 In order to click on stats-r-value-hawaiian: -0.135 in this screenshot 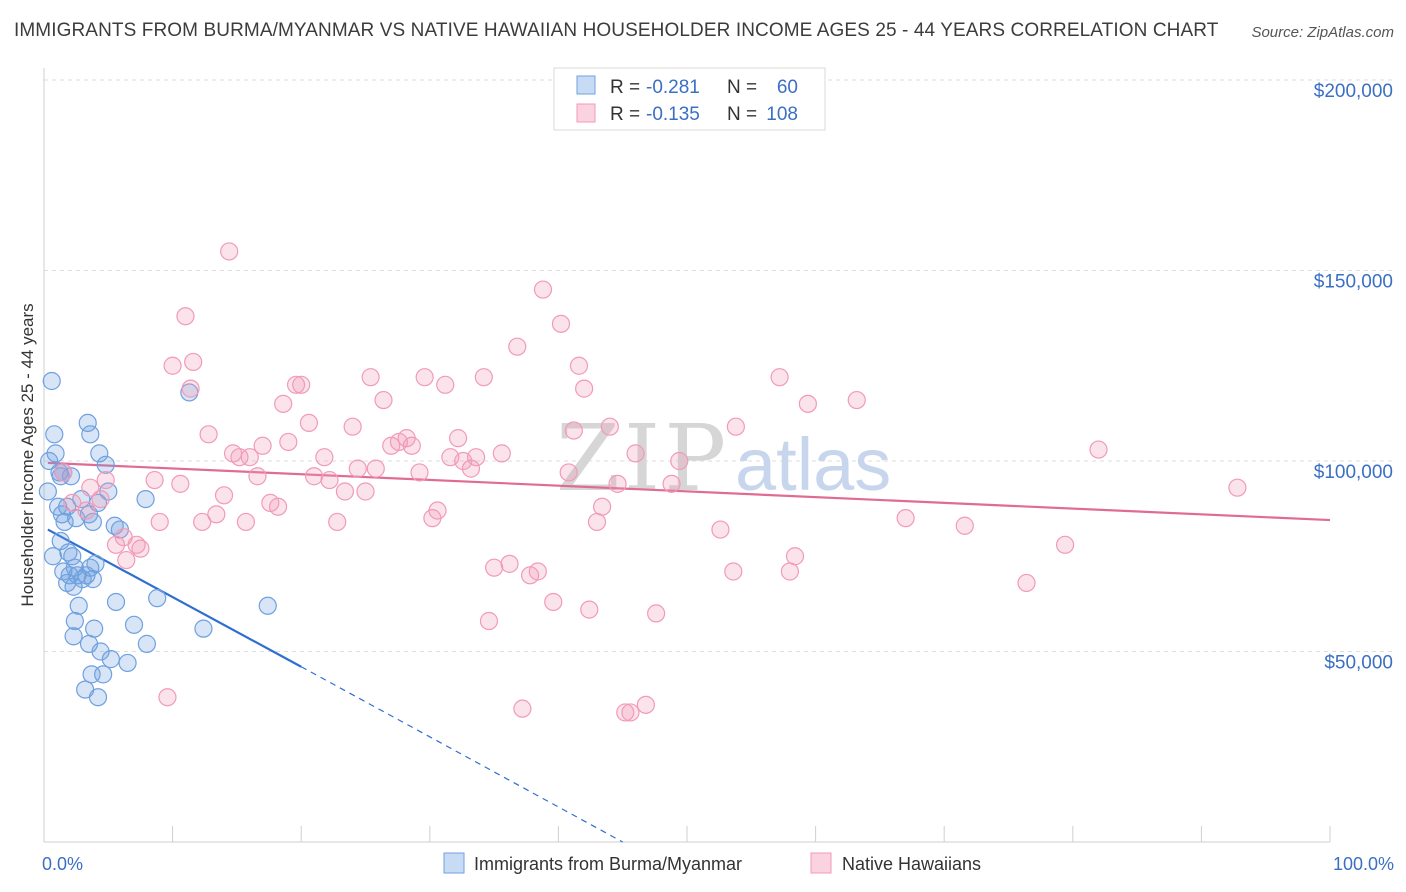, I will do `click(673, 114)`.